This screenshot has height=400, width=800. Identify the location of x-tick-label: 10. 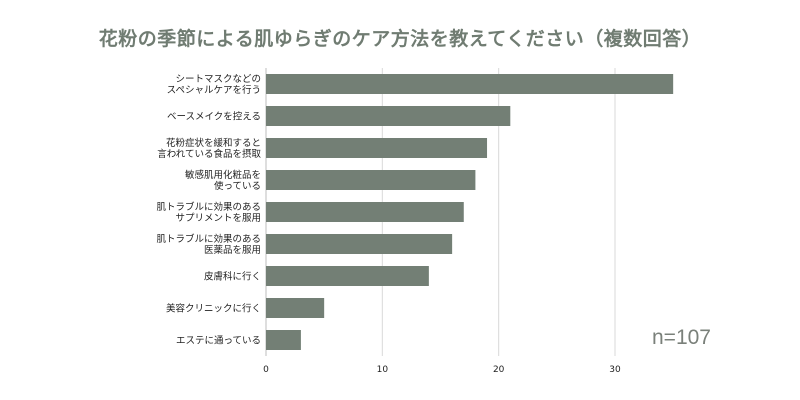
(383, 370).